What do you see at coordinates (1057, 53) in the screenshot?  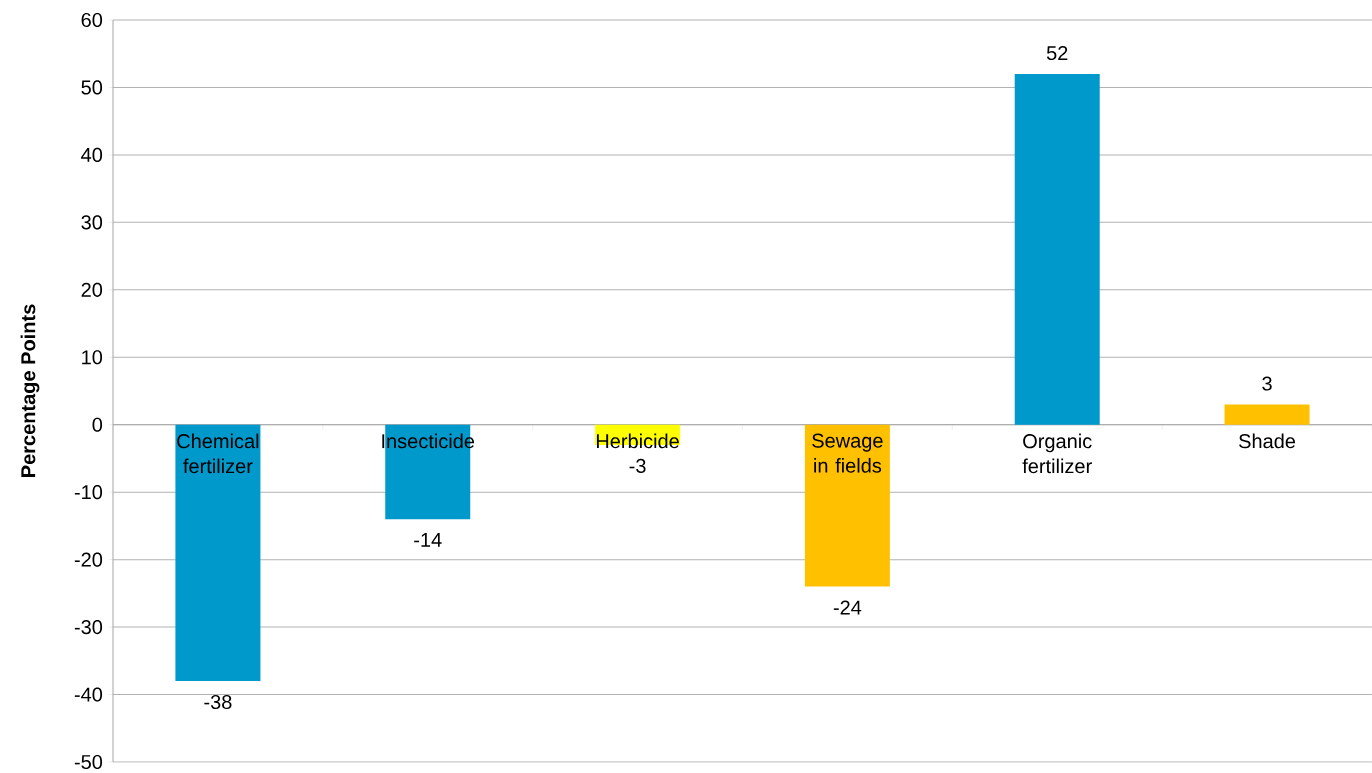 I see `data-label: 52` at bounding box center [1057, 53].